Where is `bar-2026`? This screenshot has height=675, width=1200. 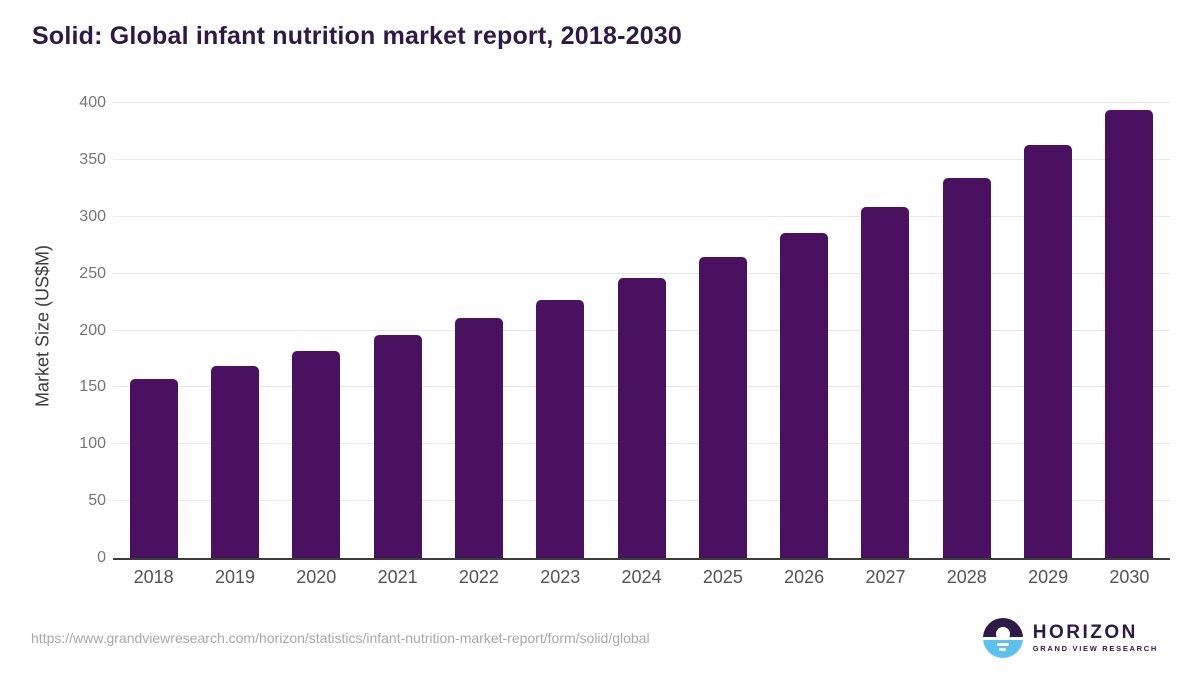 bar-2026 is located at coordinates (804, 395).